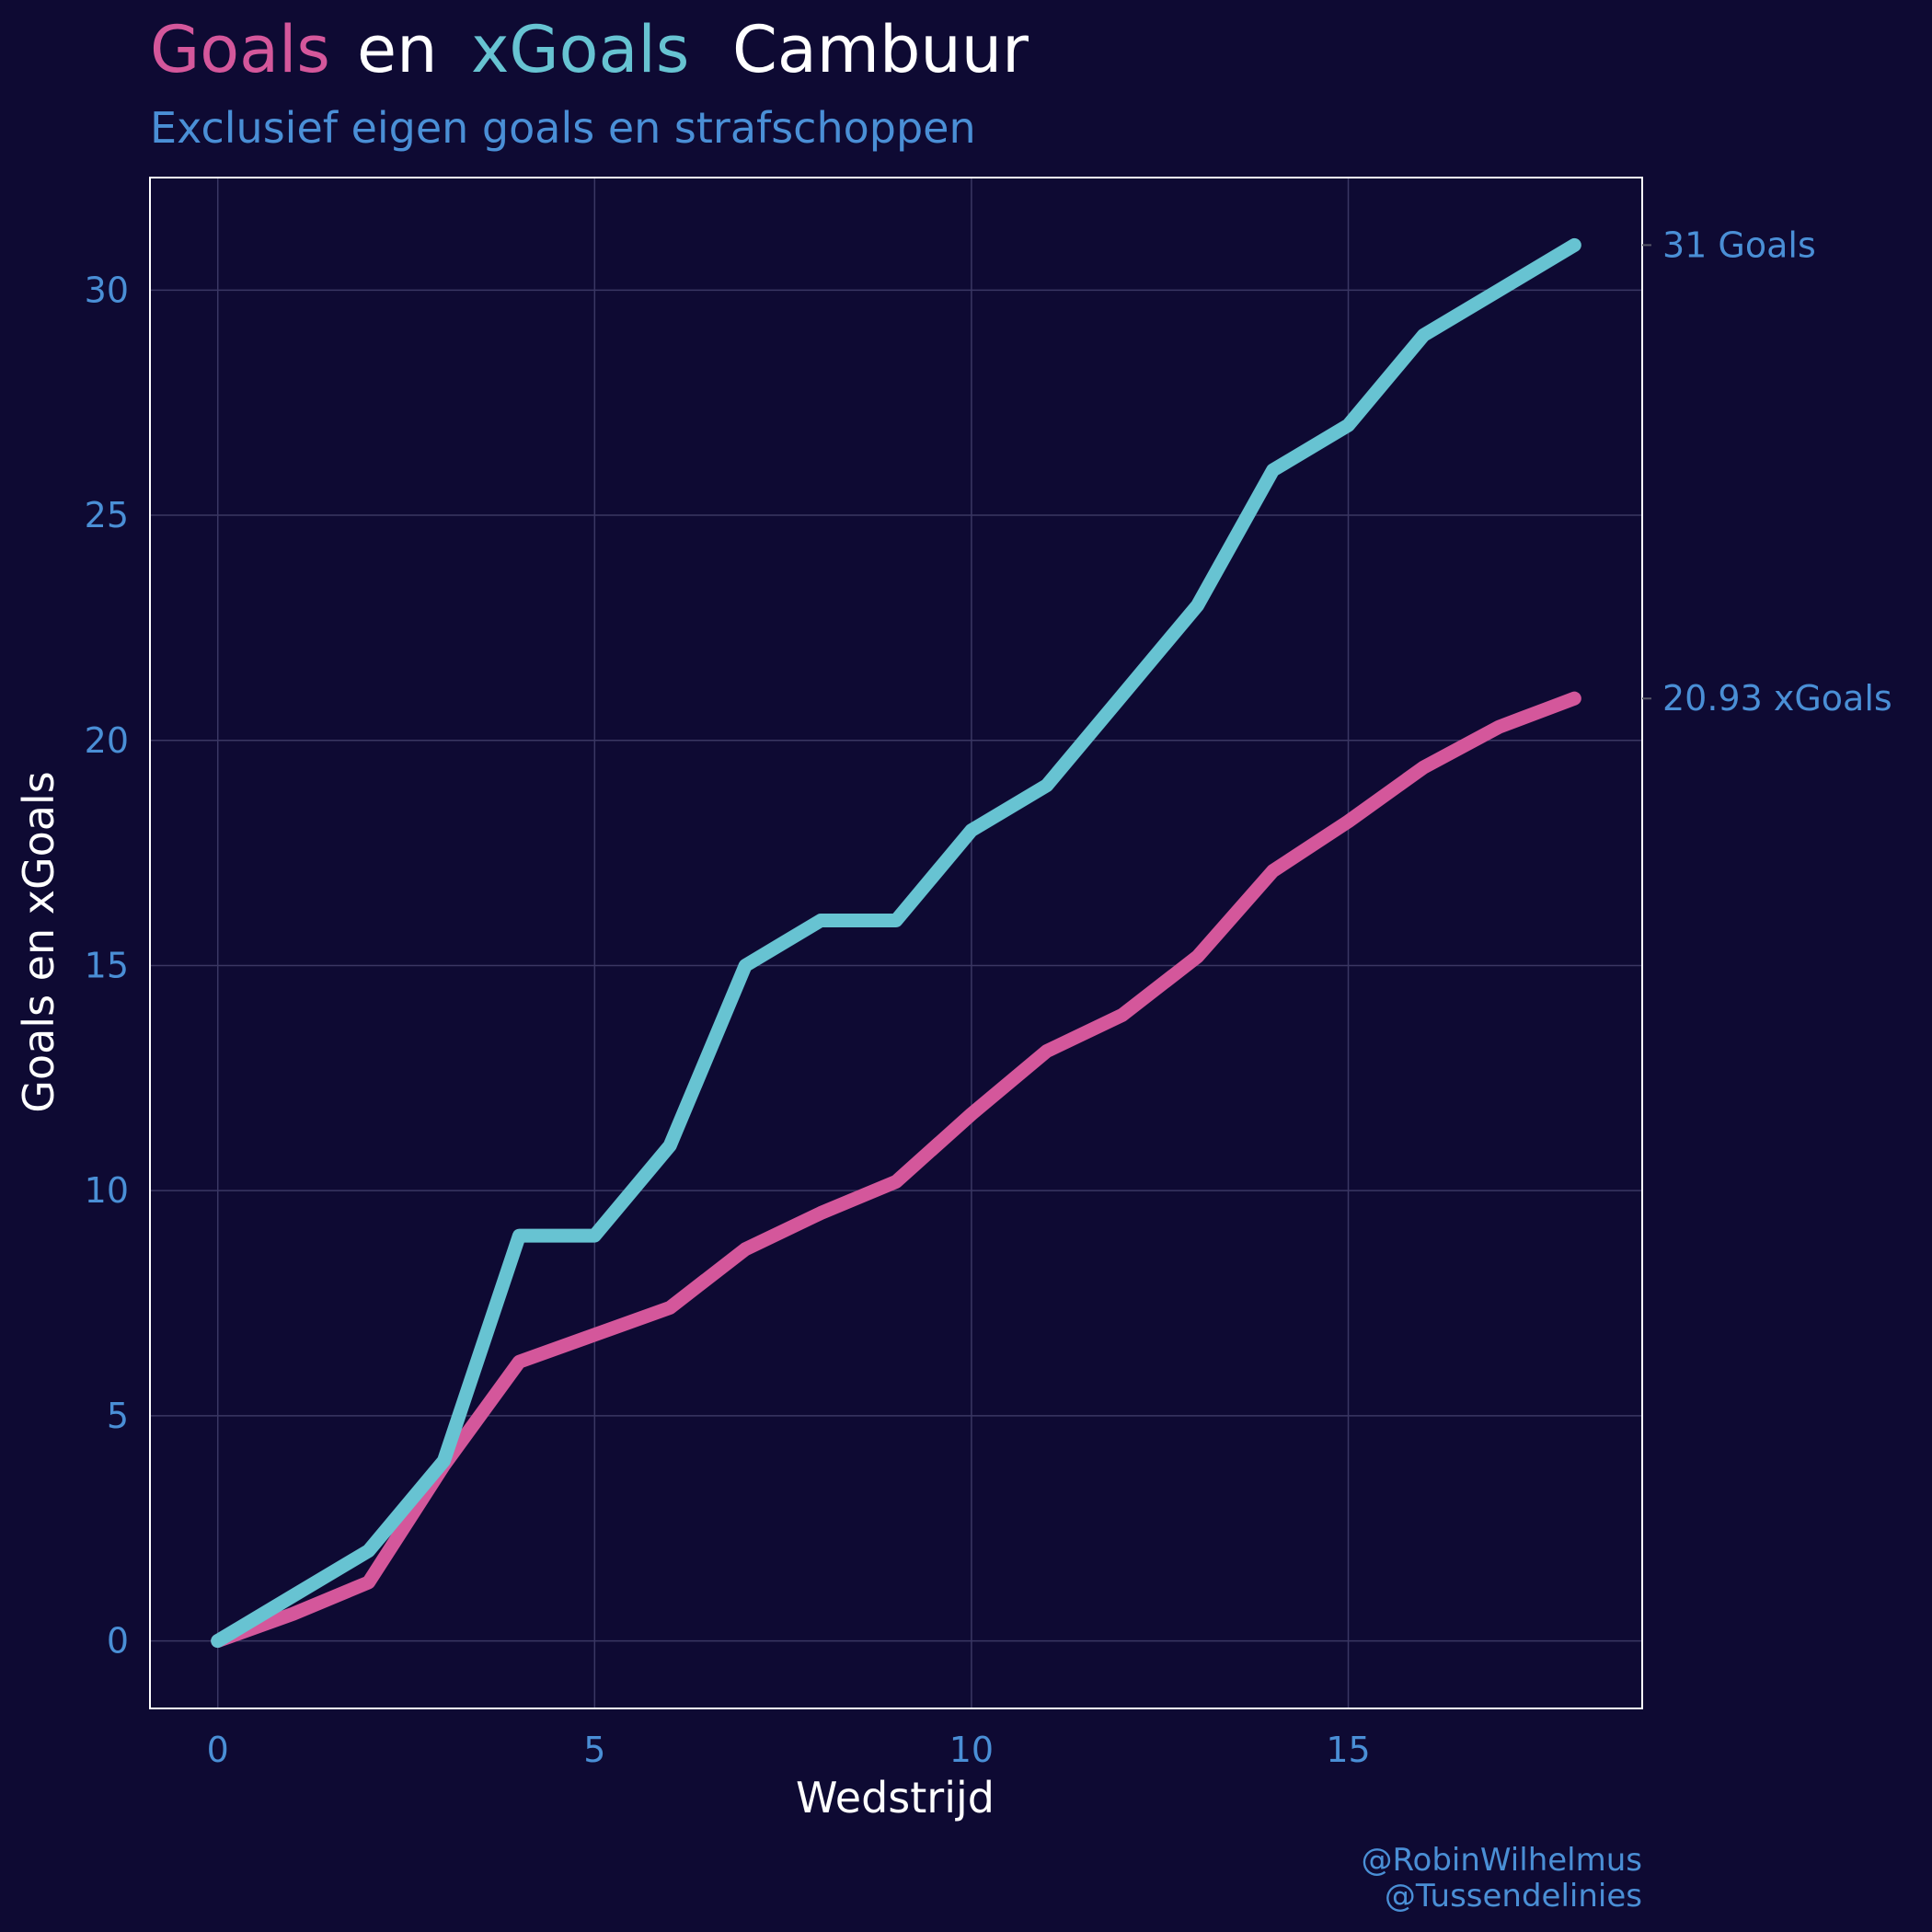 This screenshot has height=1932, width=1932. Describe the element at coordinates (972, 1750) in the screenshot. I see `x-tick-label: 10` at that location.